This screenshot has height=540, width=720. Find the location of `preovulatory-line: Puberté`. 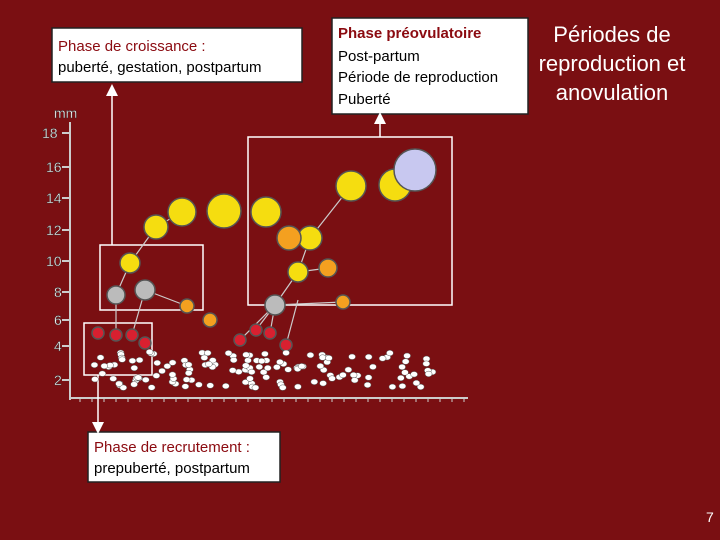

preovulatory-line: Puberté is located at coordinates (364, 99).